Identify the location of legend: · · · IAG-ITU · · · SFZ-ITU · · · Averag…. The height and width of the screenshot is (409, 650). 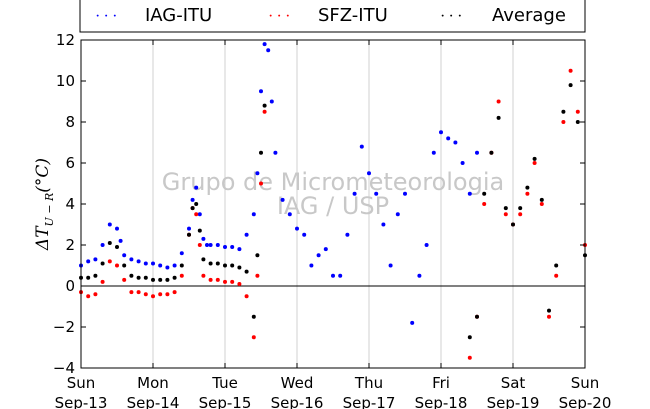
(332, 16).